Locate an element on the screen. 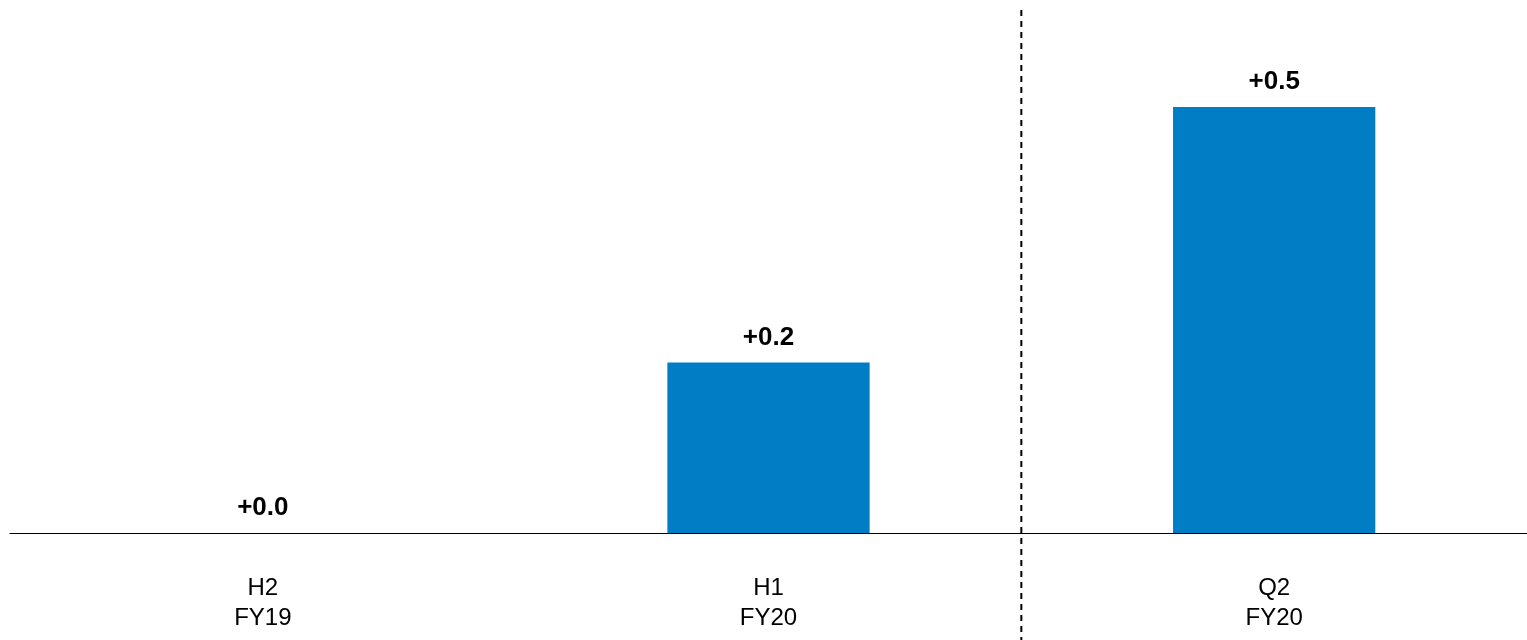 The width and height of the screenshot is (1527, 640). data-label: +0.2 is located at coordinates (768, 335).